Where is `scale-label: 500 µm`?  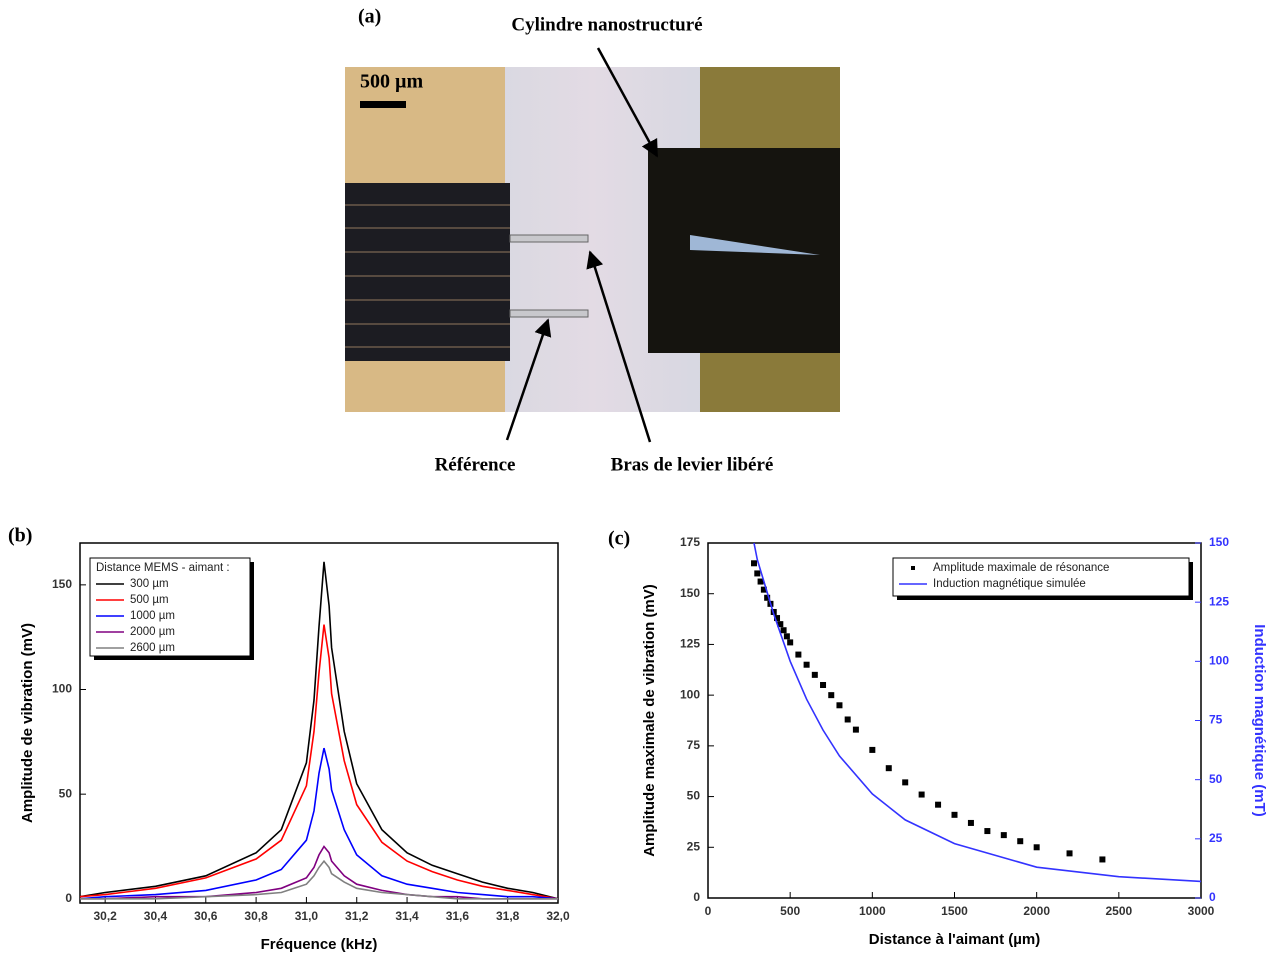 scale-label: 500 µm is located at coordinates (392, 82).